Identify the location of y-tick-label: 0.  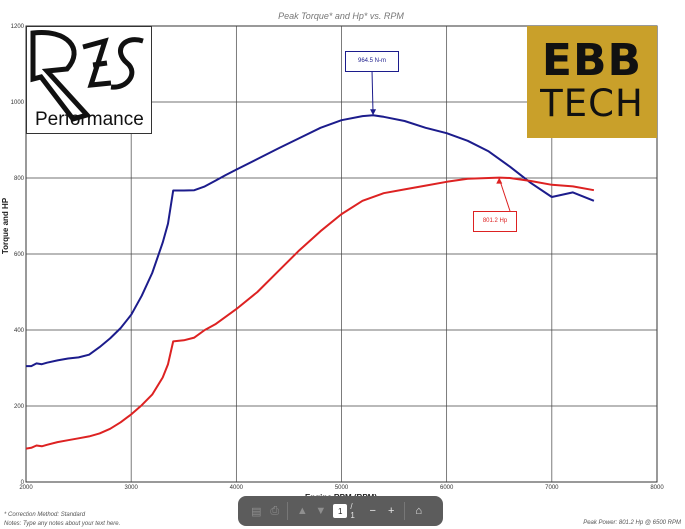
(23, 483).